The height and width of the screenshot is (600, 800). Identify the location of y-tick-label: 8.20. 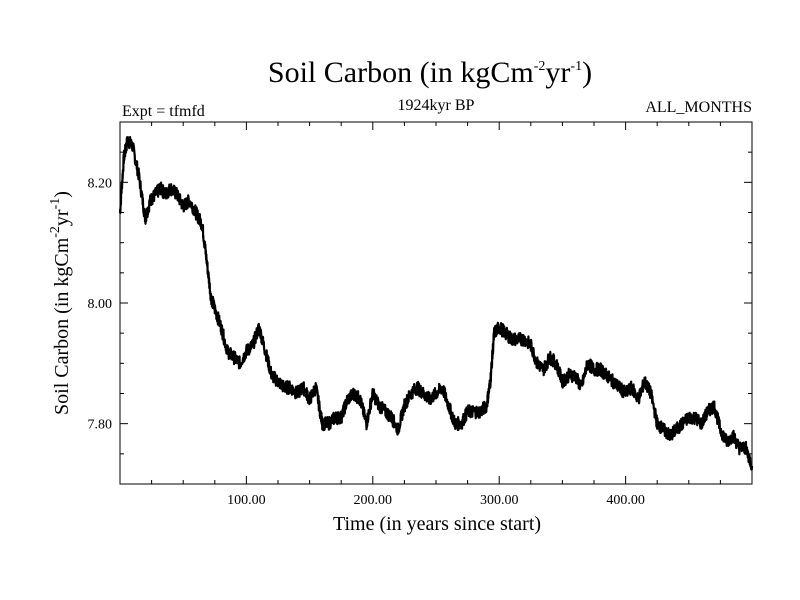
(100, 183).